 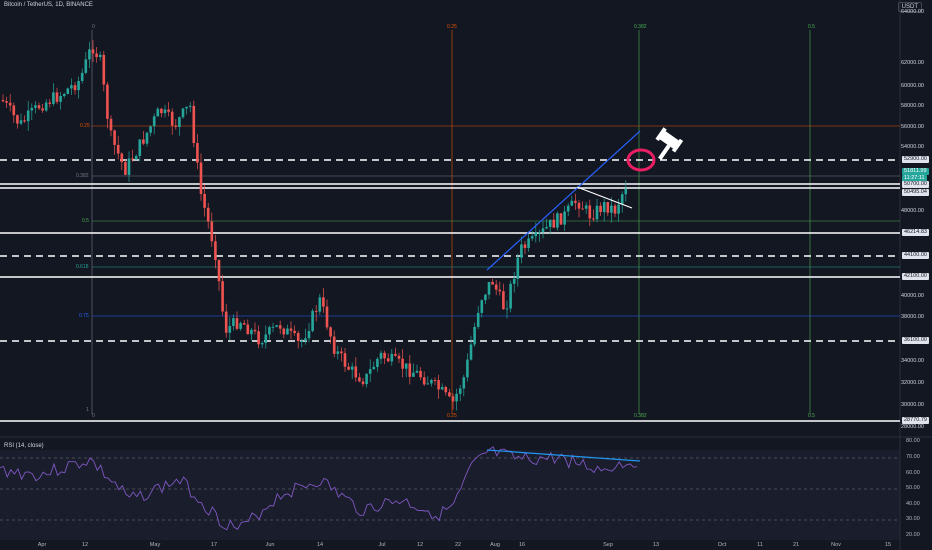 What do you see at coordinates (82, 176) in the screenshot?
I see `fib-level-label: 0.382` at bounding box center [82, 176].